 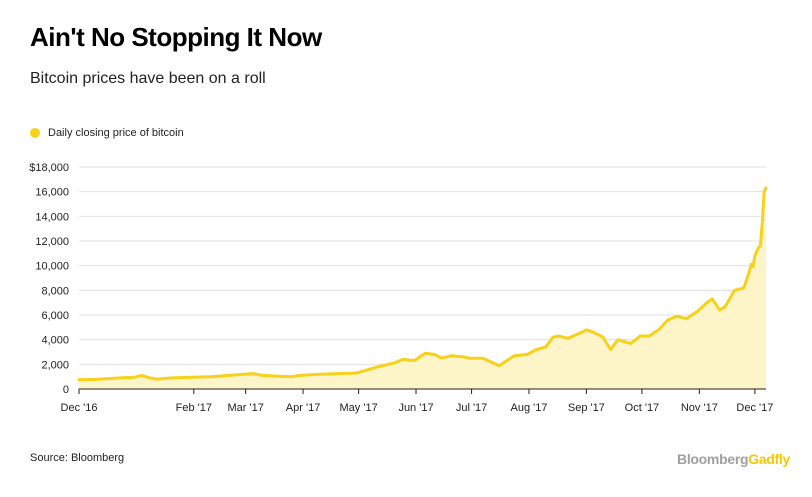 What do you see at coordinates (245, 408) in the screenshot?
I see `x-tick-label: Mar '17` at bounding box center [245, 408].